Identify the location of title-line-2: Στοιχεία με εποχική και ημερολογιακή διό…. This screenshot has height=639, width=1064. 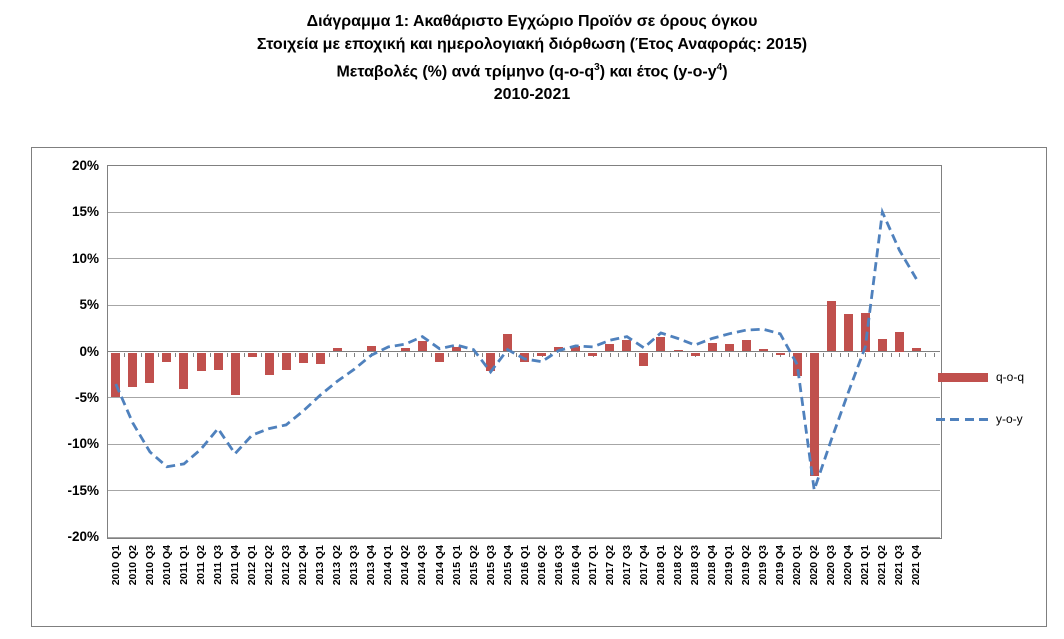
(532, 44).